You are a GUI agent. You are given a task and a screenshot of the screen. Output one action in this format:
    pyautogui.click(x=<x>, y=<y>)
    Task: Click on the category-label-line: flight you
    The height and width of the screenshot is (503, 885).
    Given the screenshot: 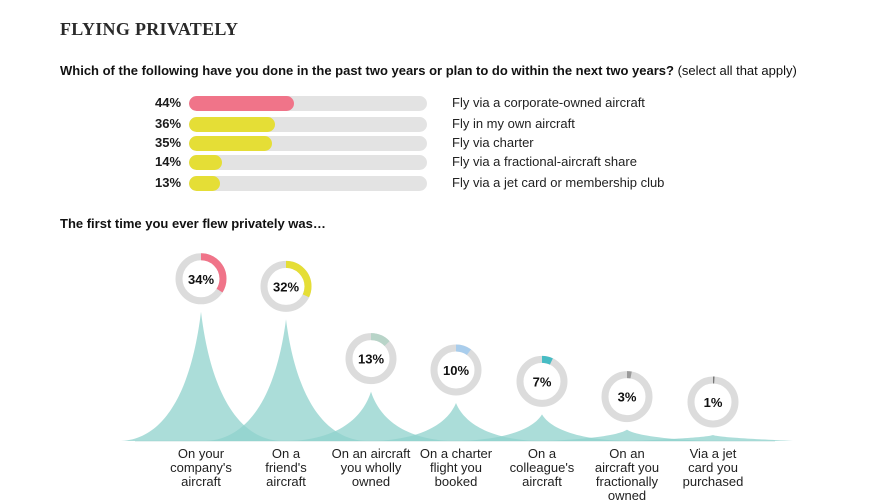 What is the action you would take?
    pyautogui.click(x=456, y=467)
    